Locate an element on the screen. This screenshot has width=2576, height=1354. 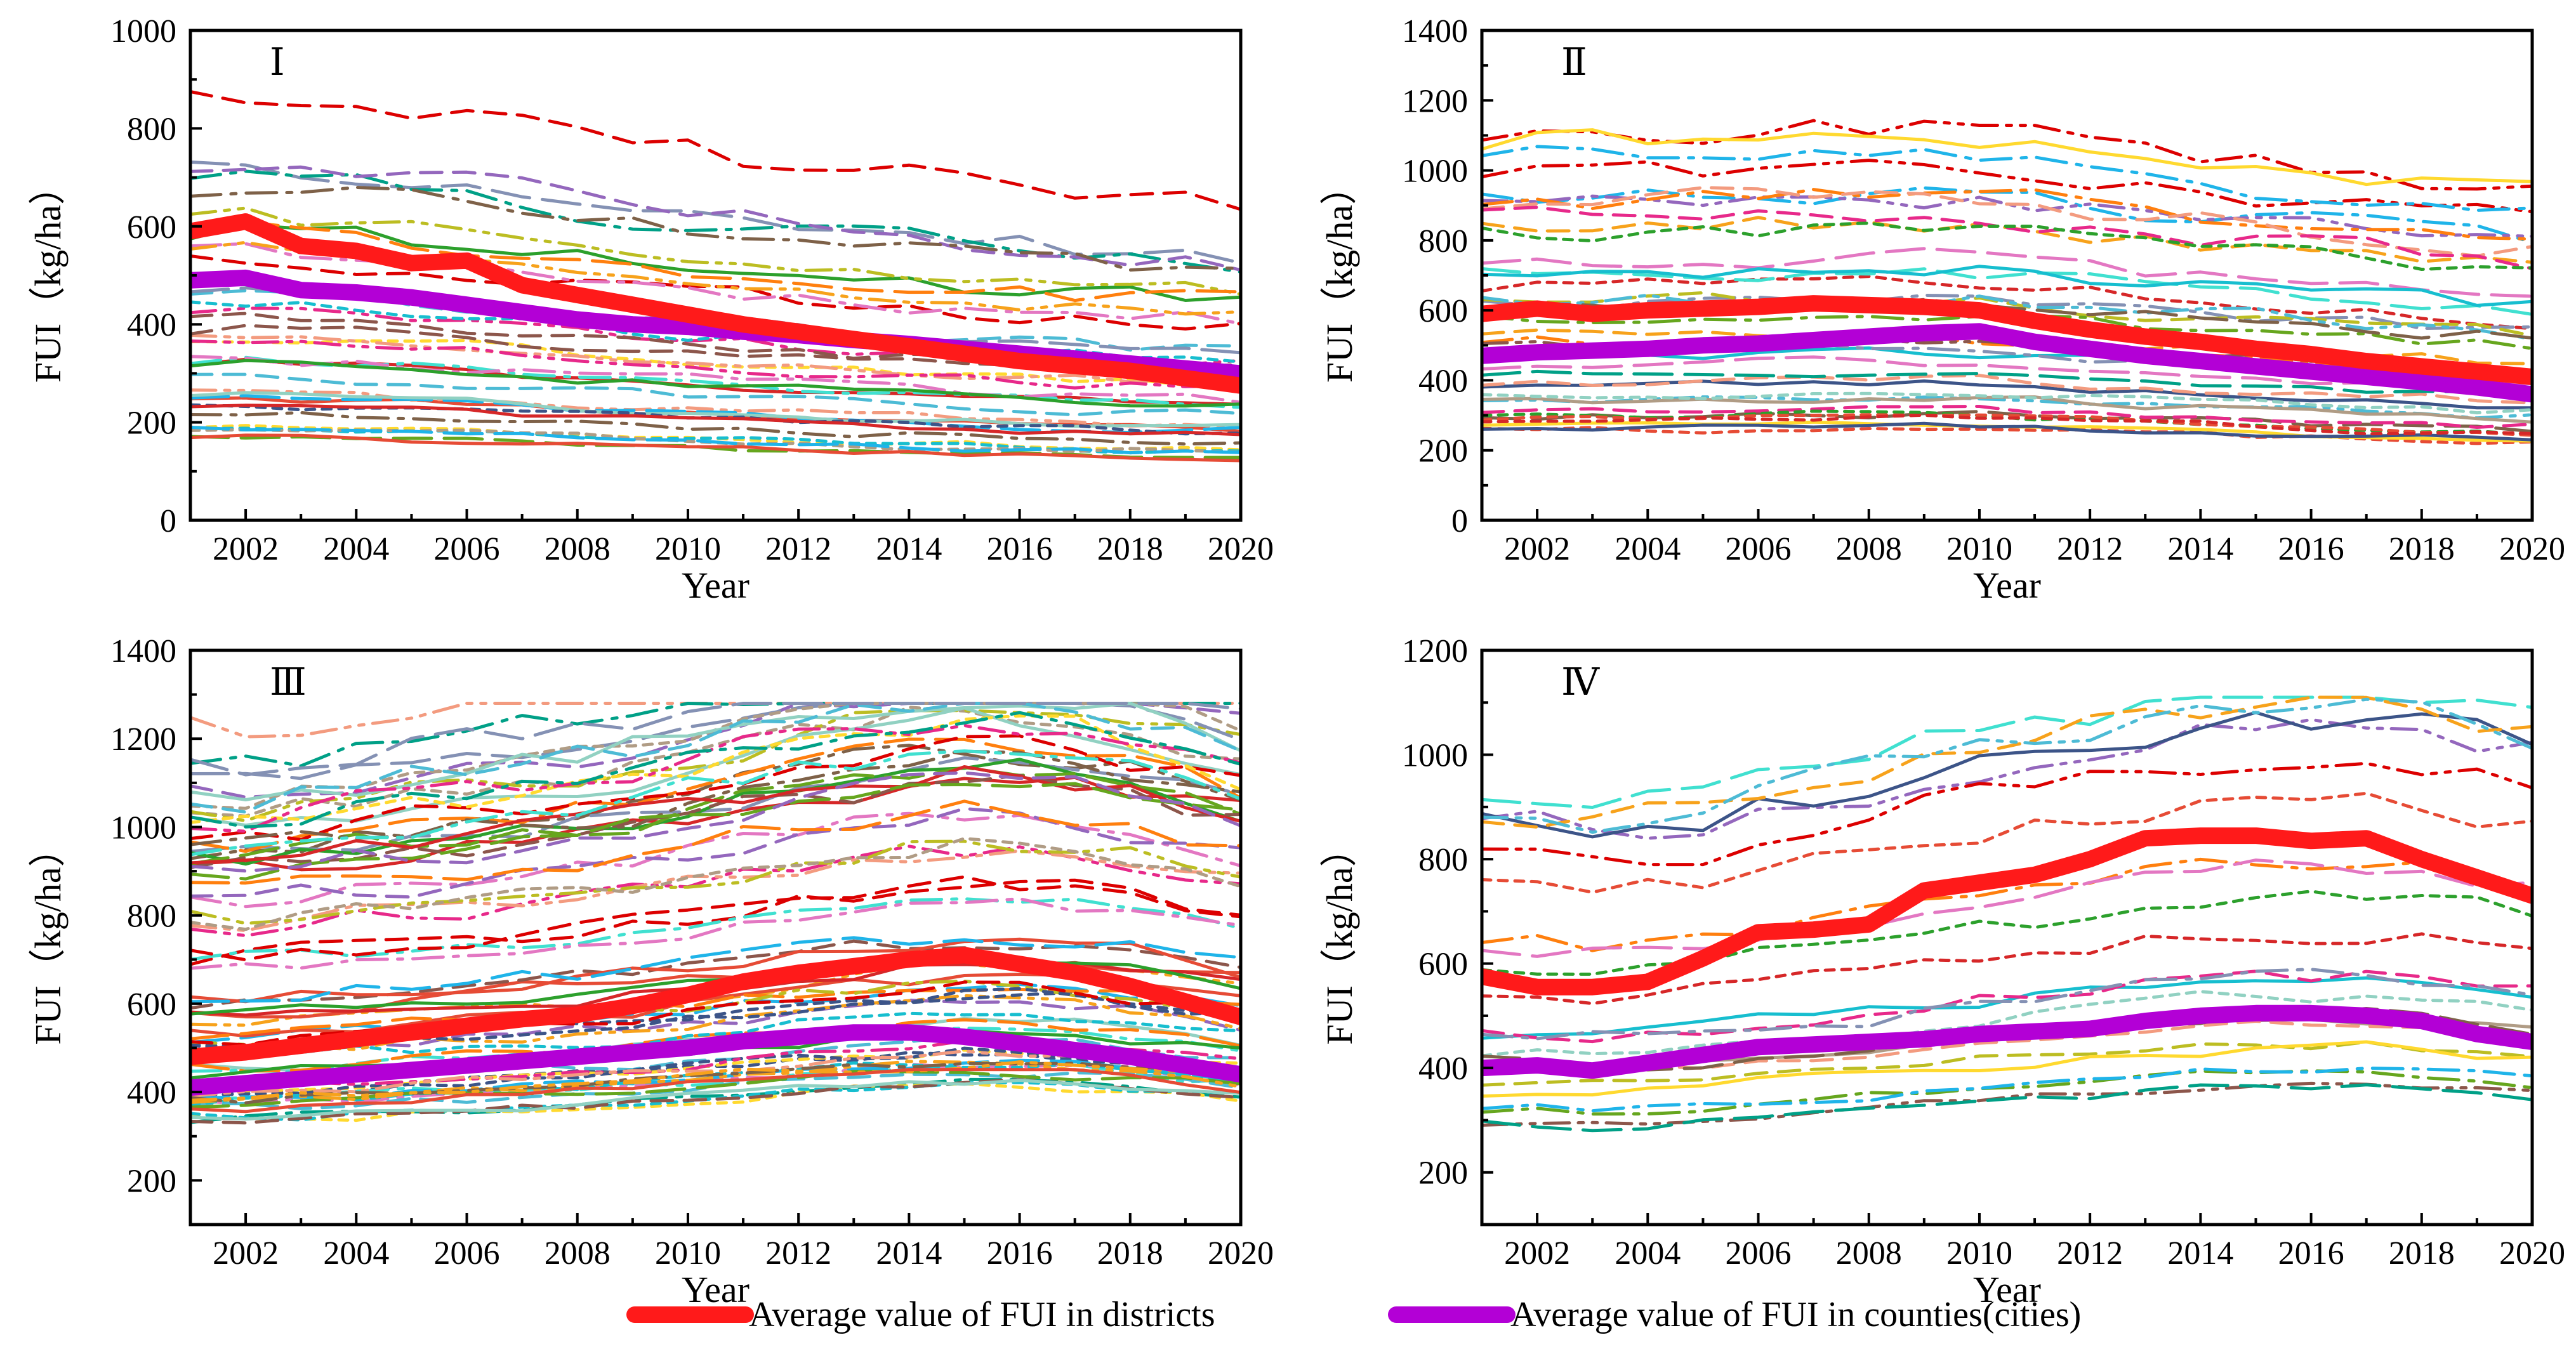
y-tick-label: 1000 is located at coordinates (1435, 172).